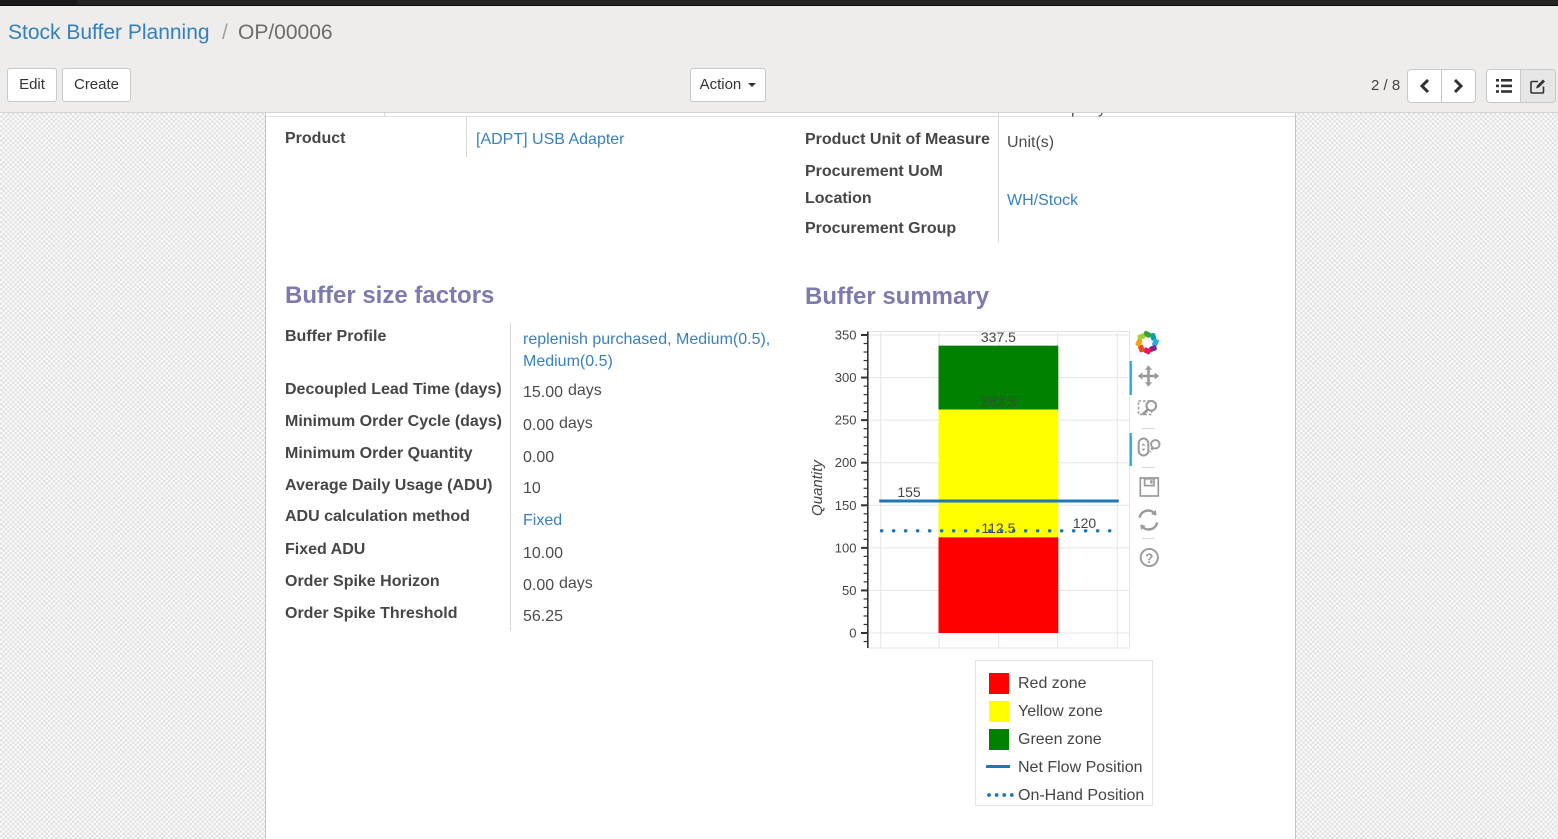 This screenshot has width=1558, height=839. Describe the element at coordinates (998, 402) in the screenshot. I see `svg-text: 262.5` at that location.